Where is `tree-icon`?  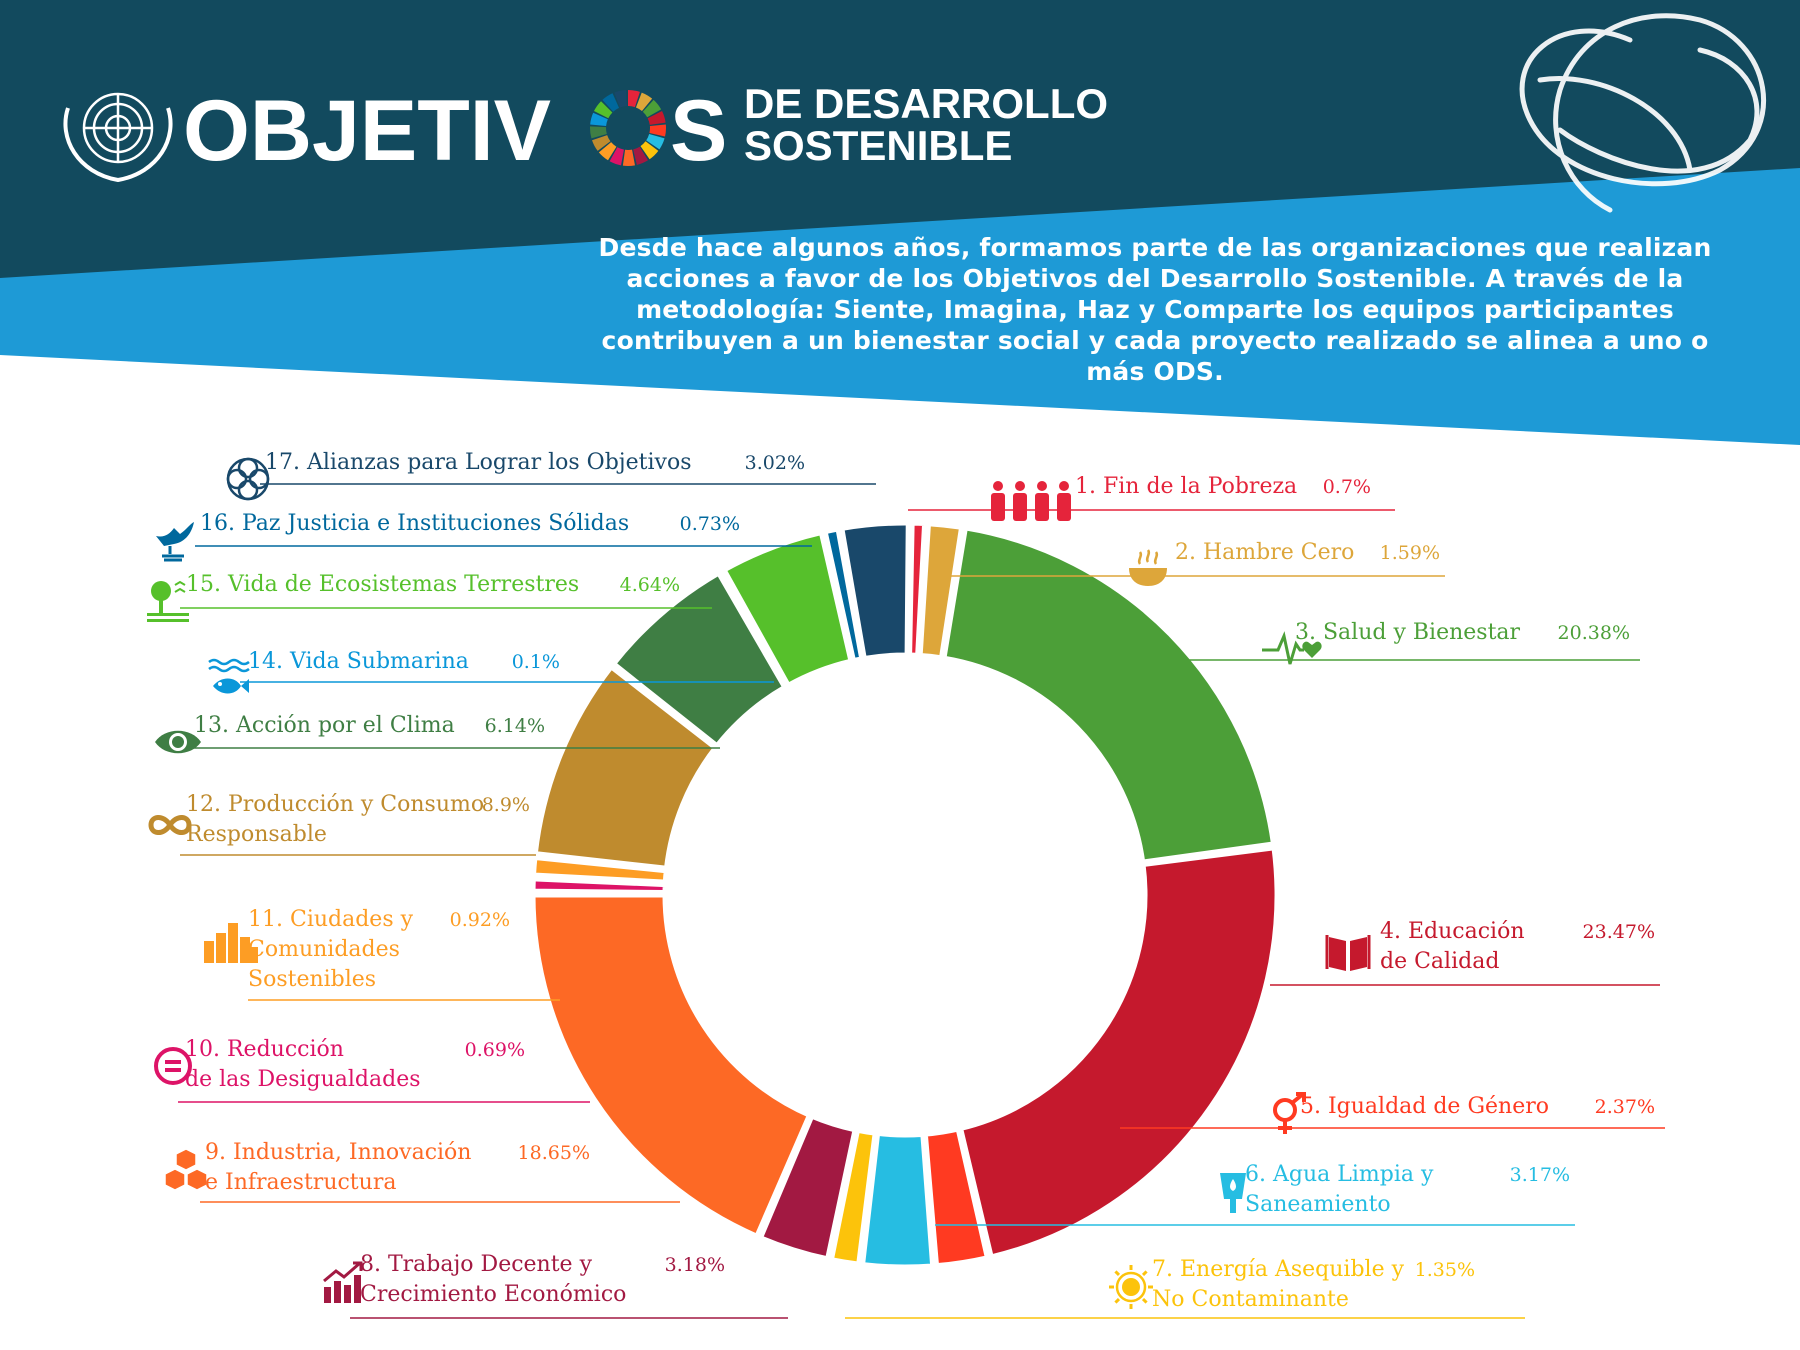
tree-icon is located at coordinates (168, 600).